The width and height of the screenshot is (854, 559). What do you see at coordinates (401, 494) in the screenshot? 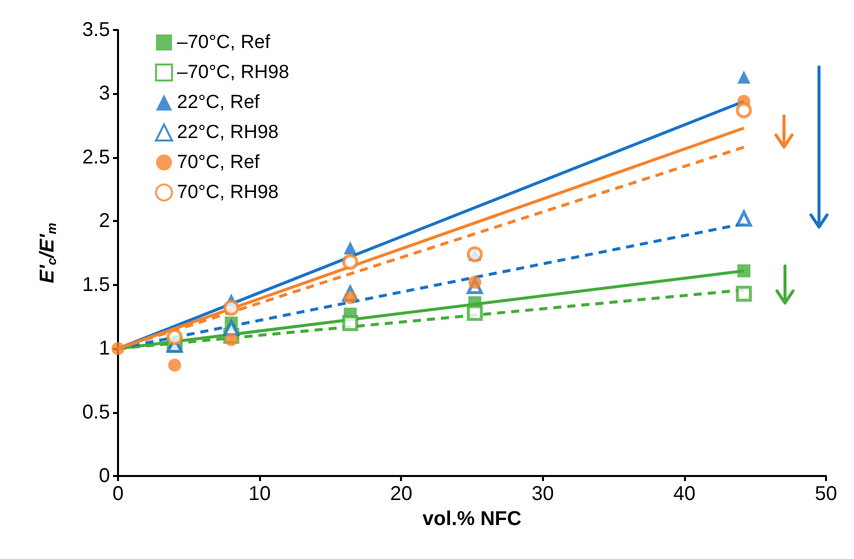
I see `x-tick-label: 20` at bounding box center [401, 494].